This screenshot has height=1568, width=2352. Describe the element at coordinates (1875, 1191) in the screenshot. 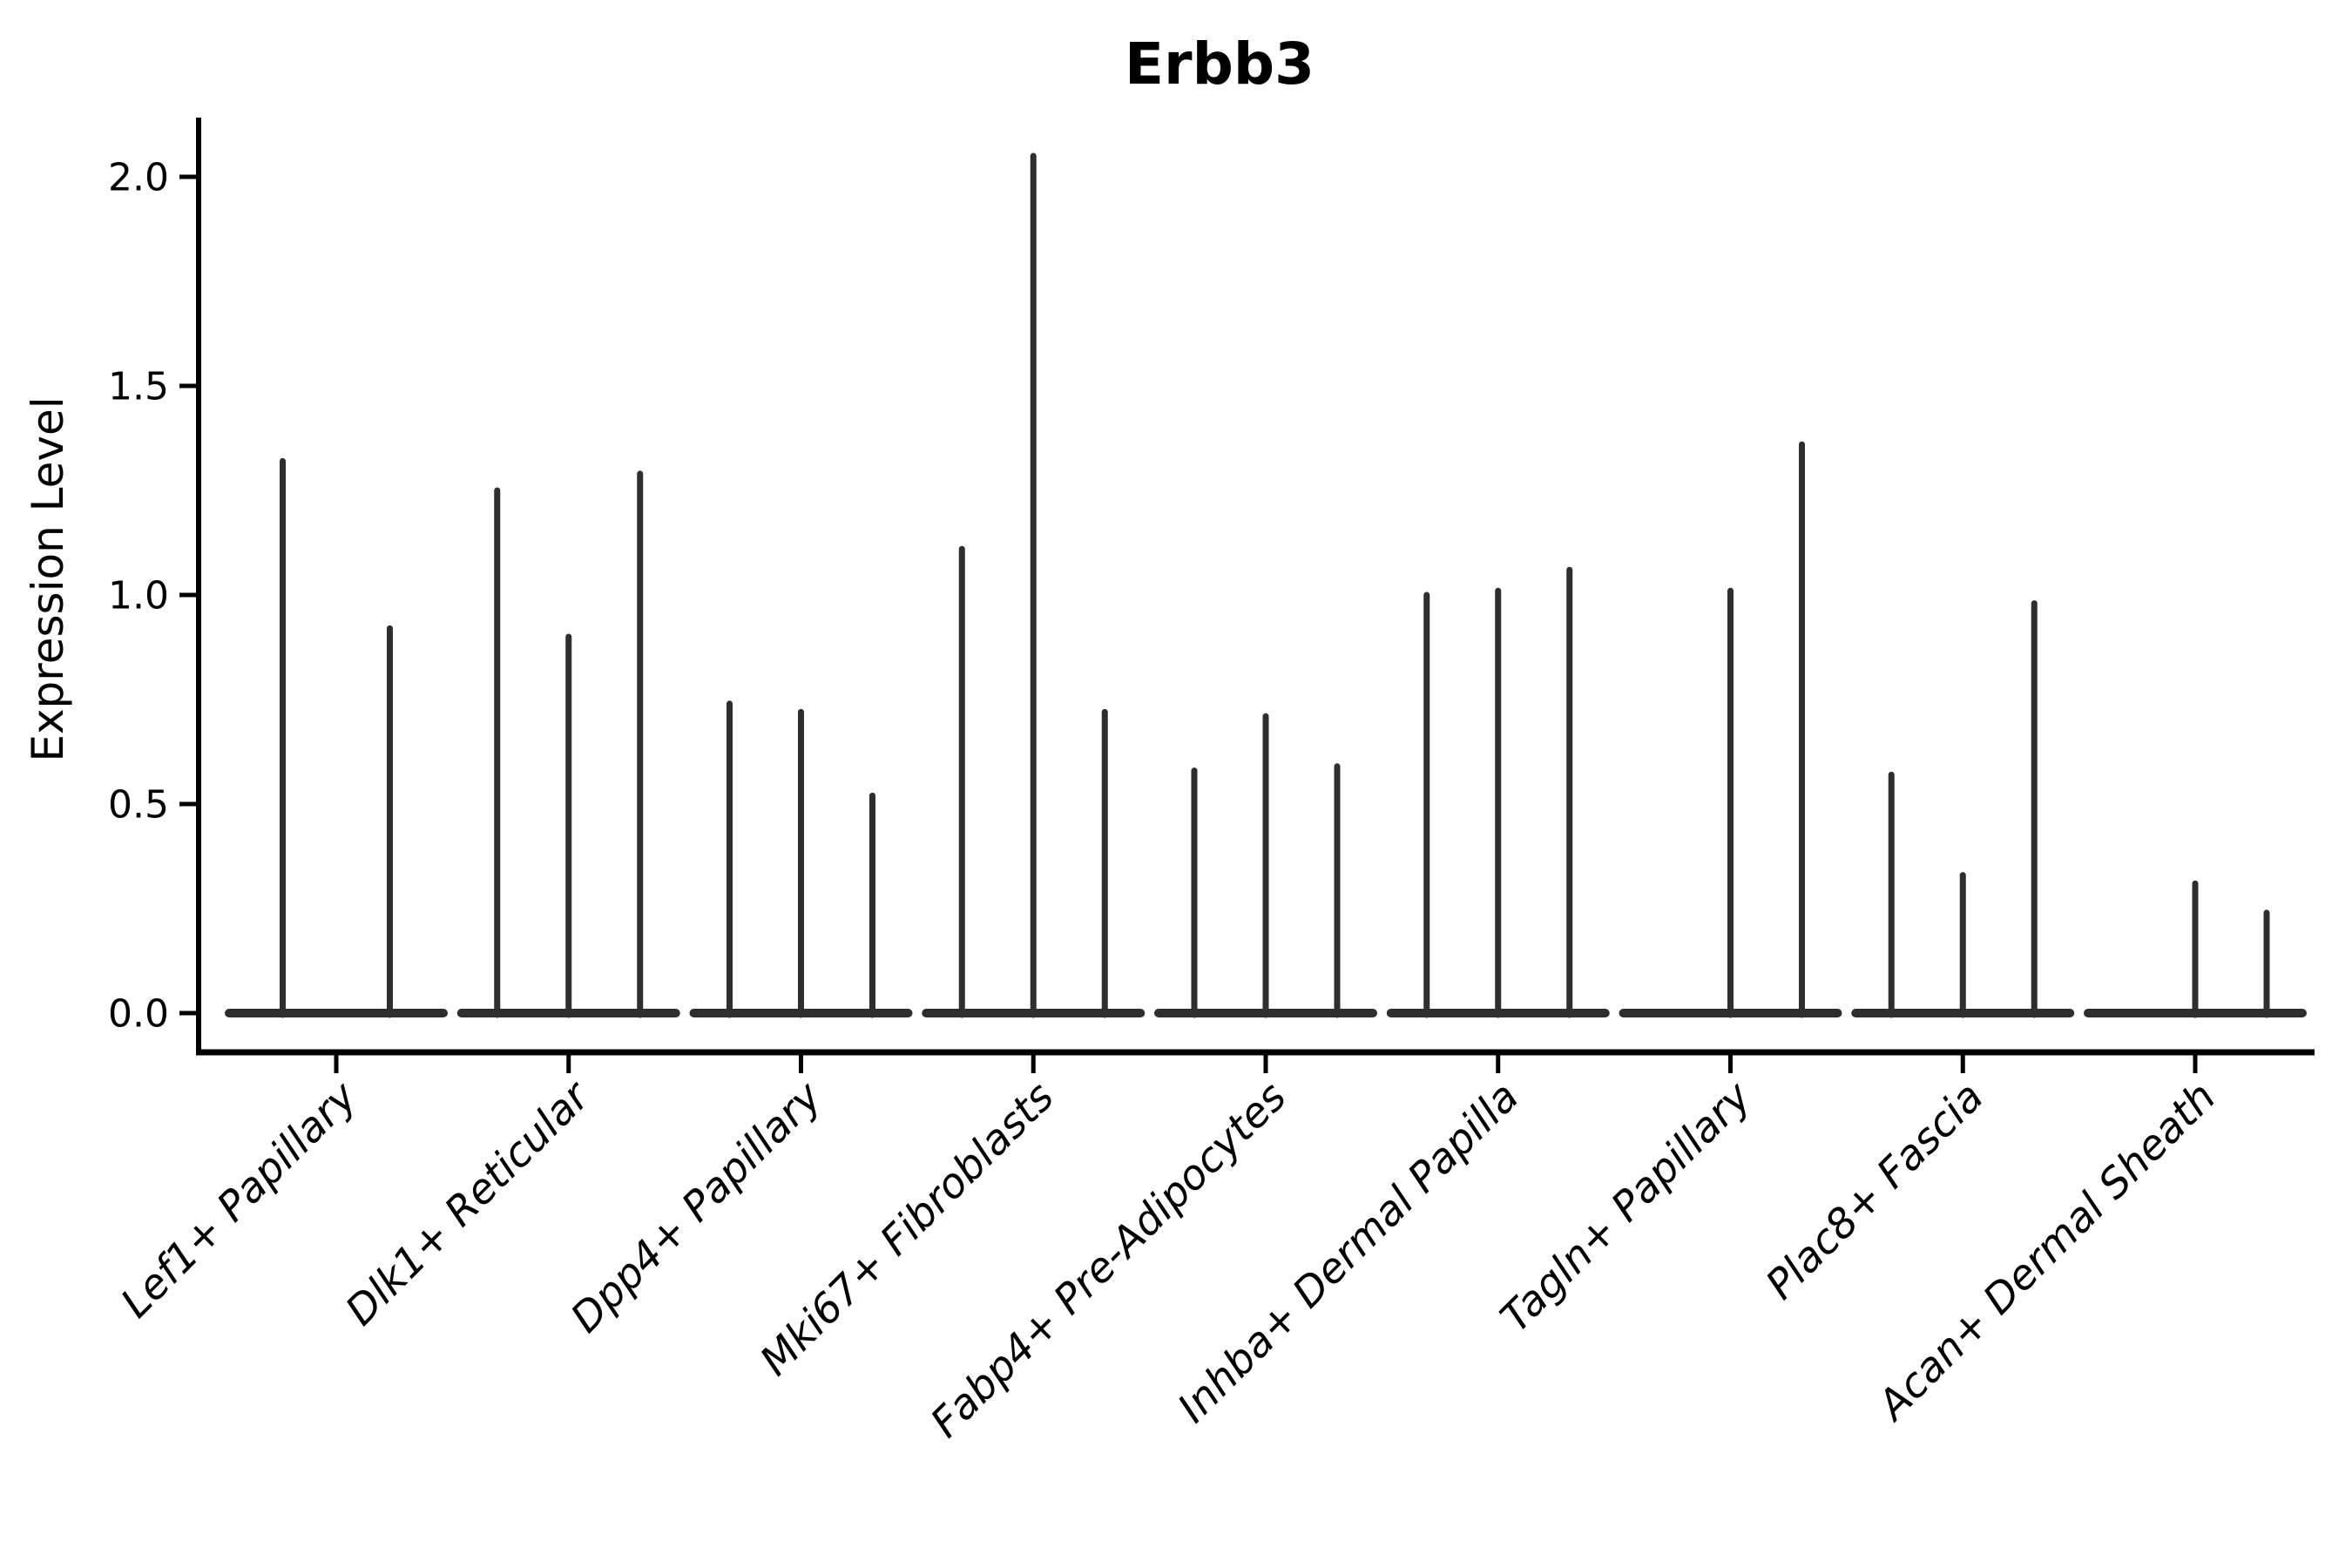

I see `x-tick-label: Plac8+ Fascia` at that location.